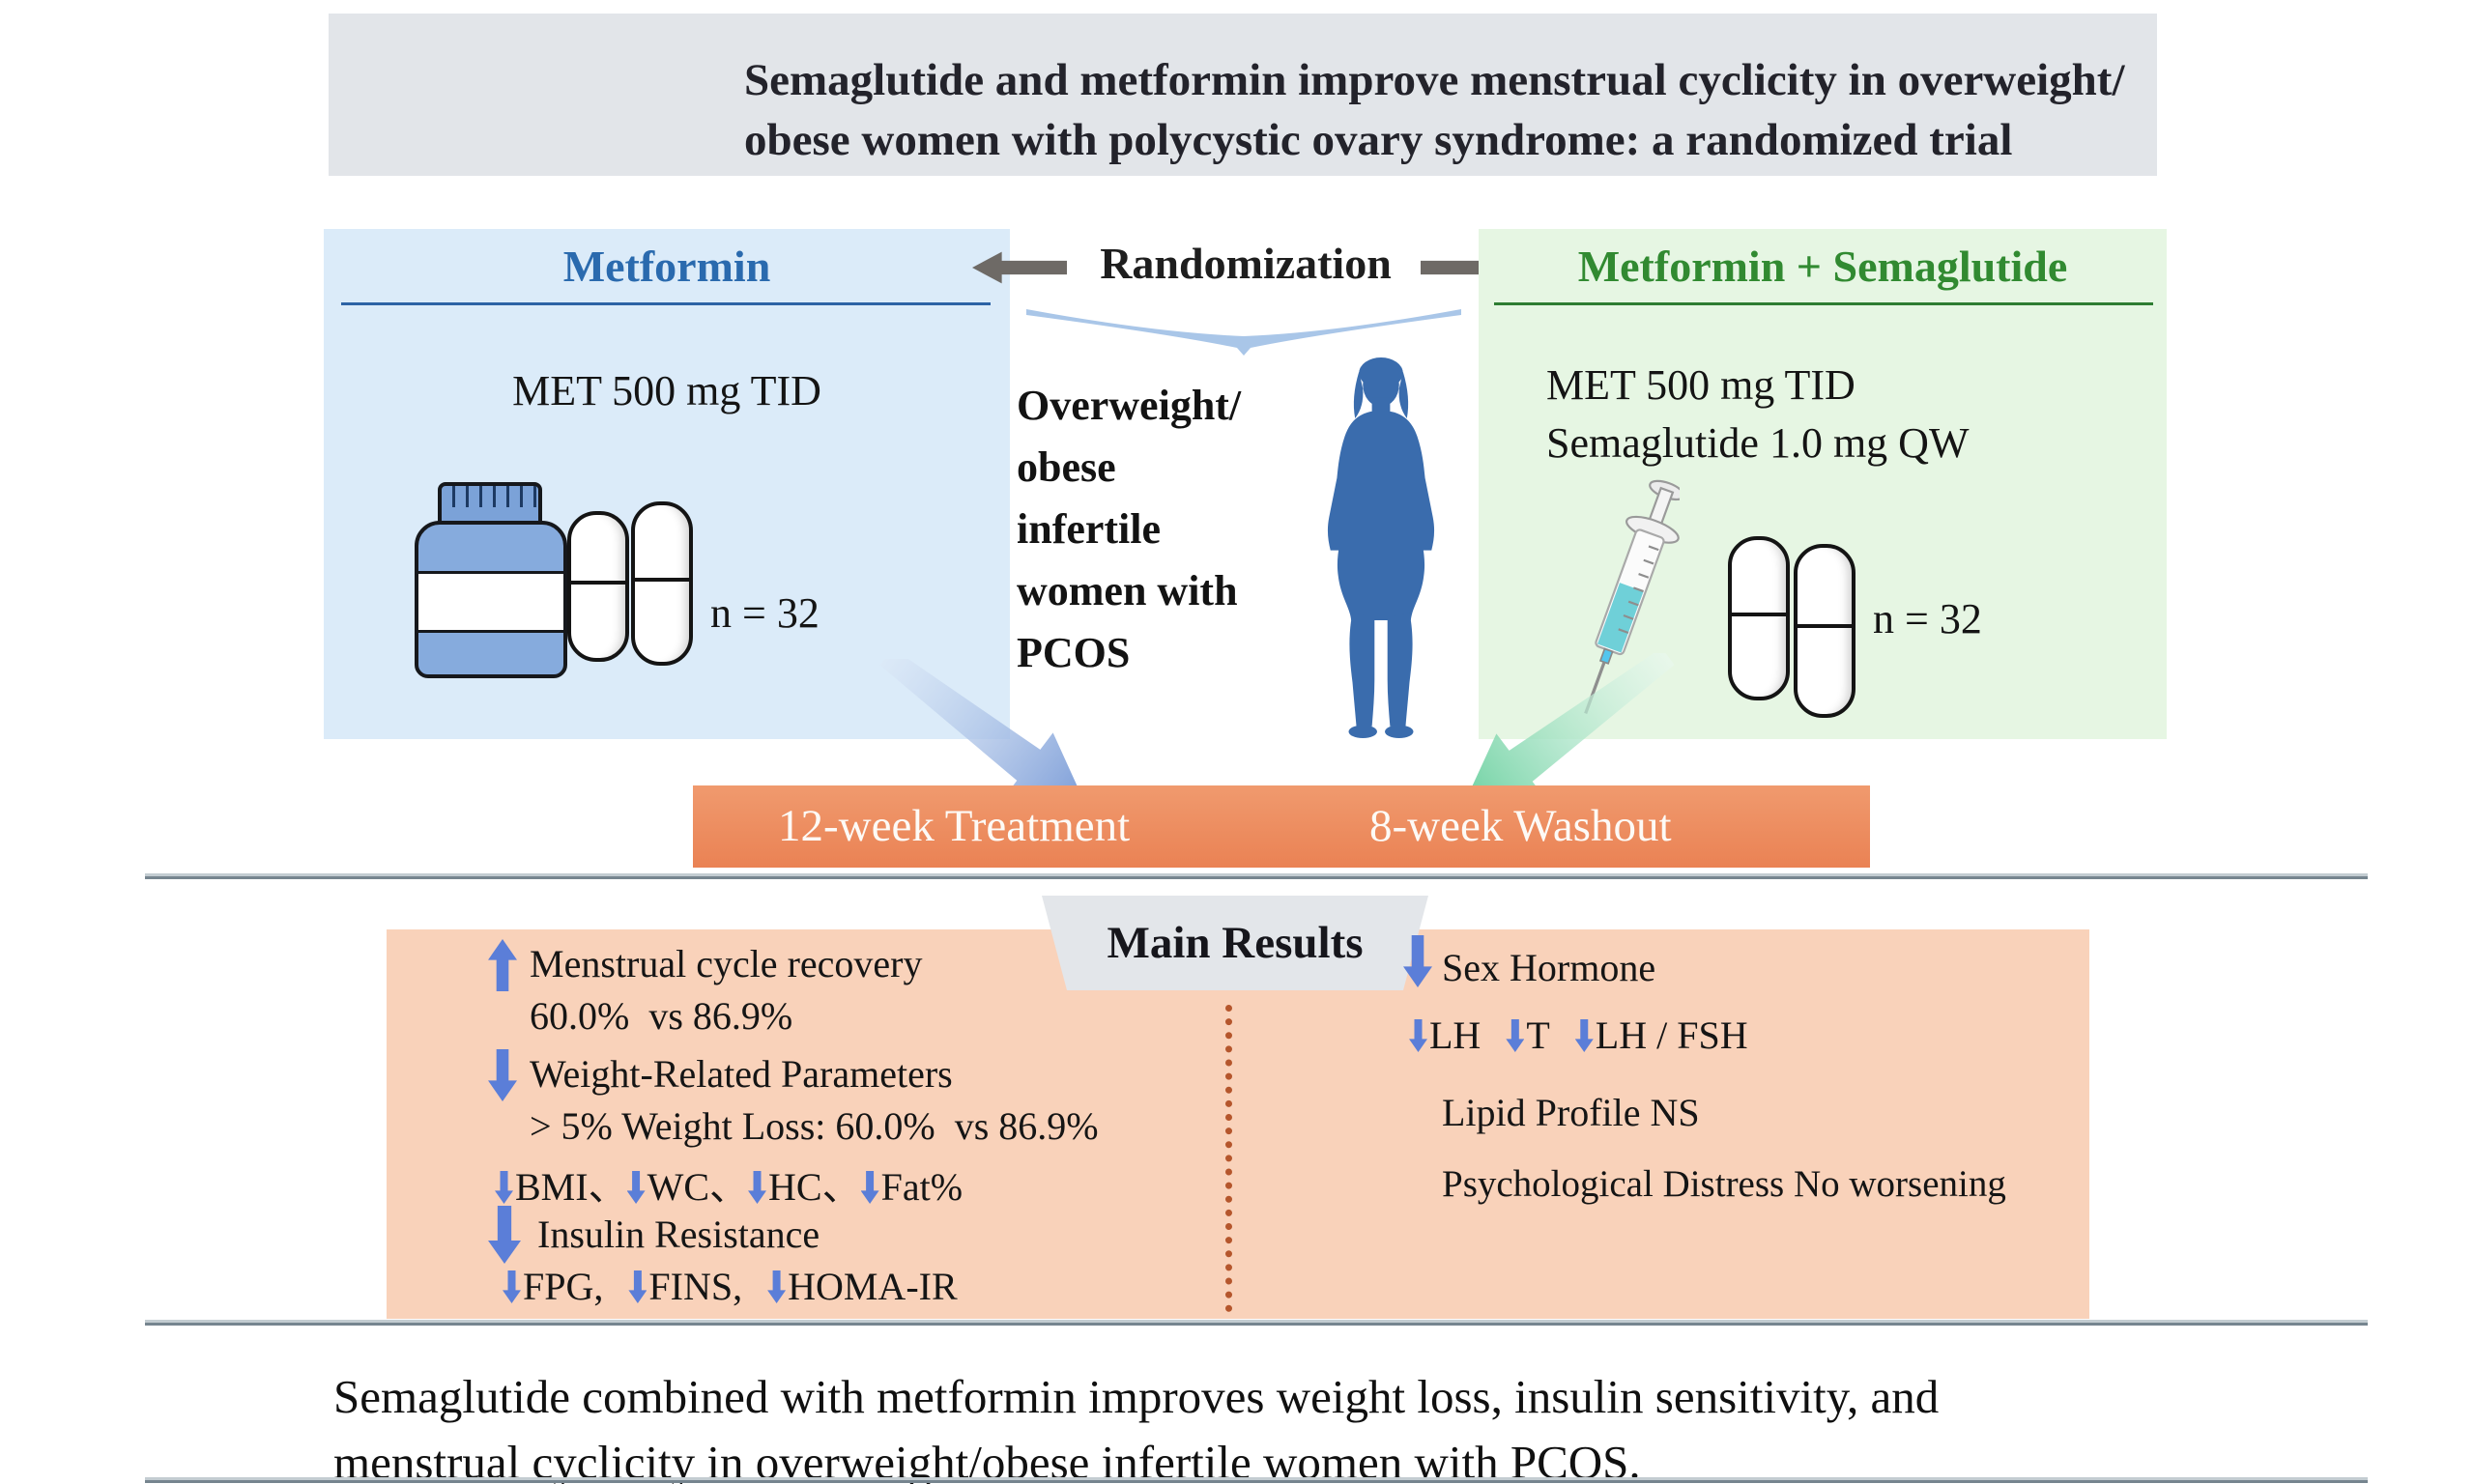  Describe the element at coordinates (727, 964) in the screenshot. I see `result-menstrual-title: Menstrual cycle recovery` at that location.